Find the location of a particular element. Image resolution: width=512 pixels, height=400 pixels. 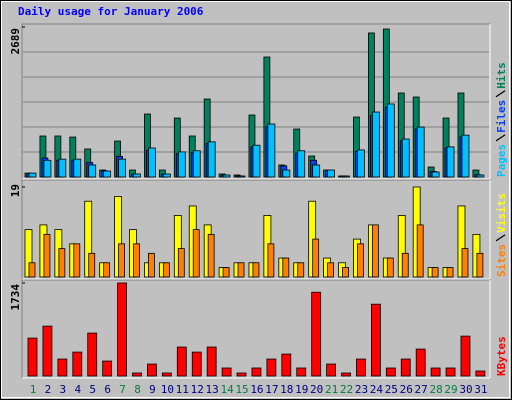

x-tick-label: 21 is located at coordinates (331, 389).